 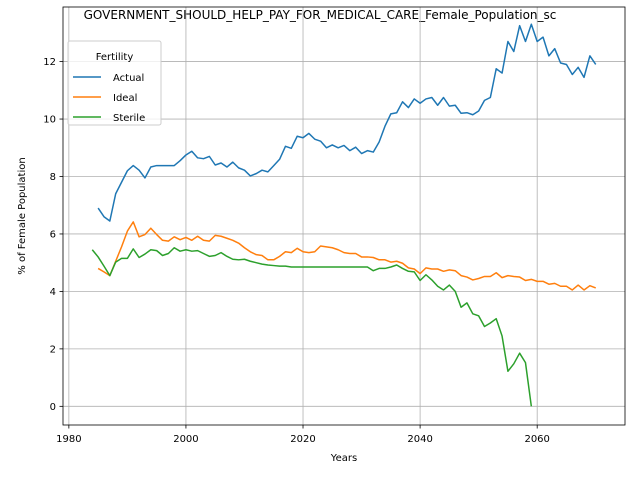 I want to click on legend-entries: Actual Ideal Sterile, so click(x=109, y=98).